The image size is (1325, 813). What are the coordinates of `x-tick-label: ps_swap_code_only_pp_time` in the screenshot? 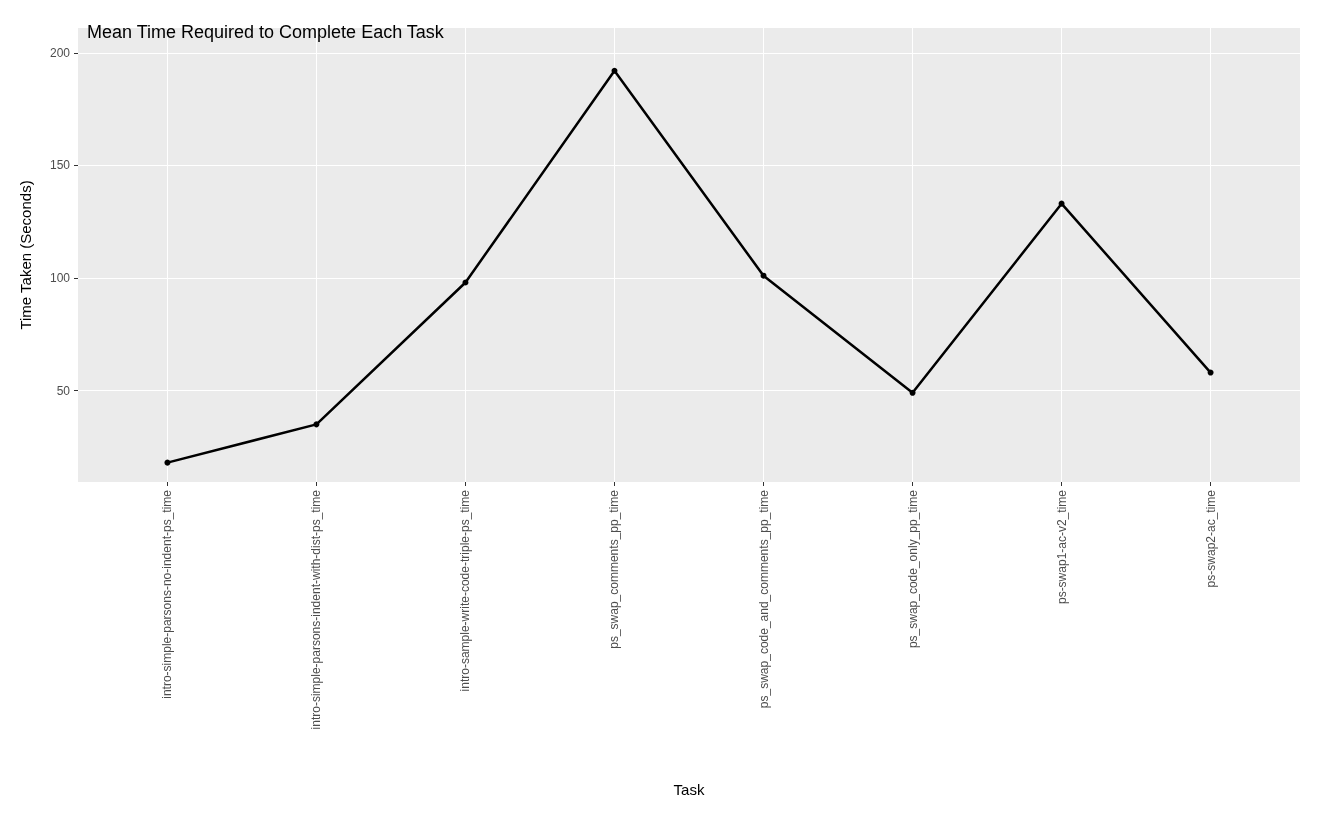 It's located at (912, 569).